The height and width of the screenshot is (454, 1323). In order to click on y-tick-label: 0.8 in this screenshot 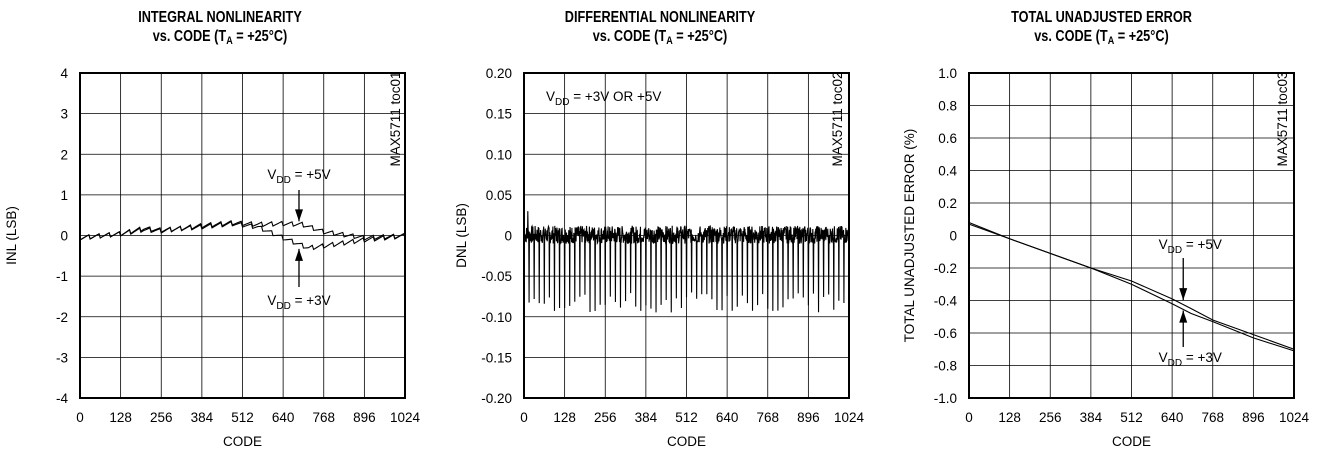, I will do `click(947, 106)`.